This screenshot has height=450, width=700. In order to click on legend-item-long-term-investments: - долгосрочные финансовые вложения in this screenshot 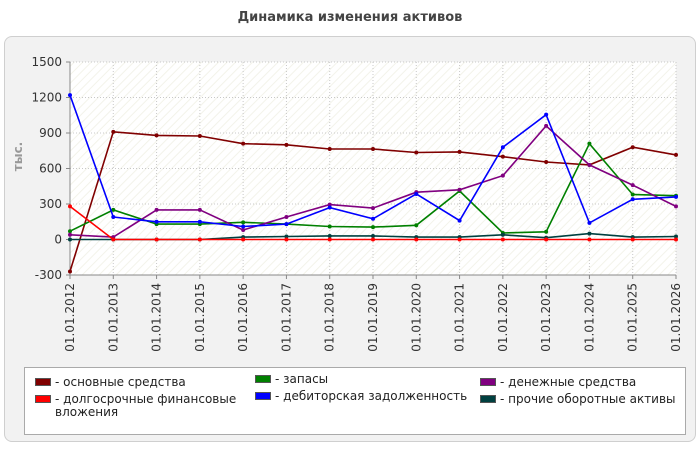, I will do `click(145, 406)`.